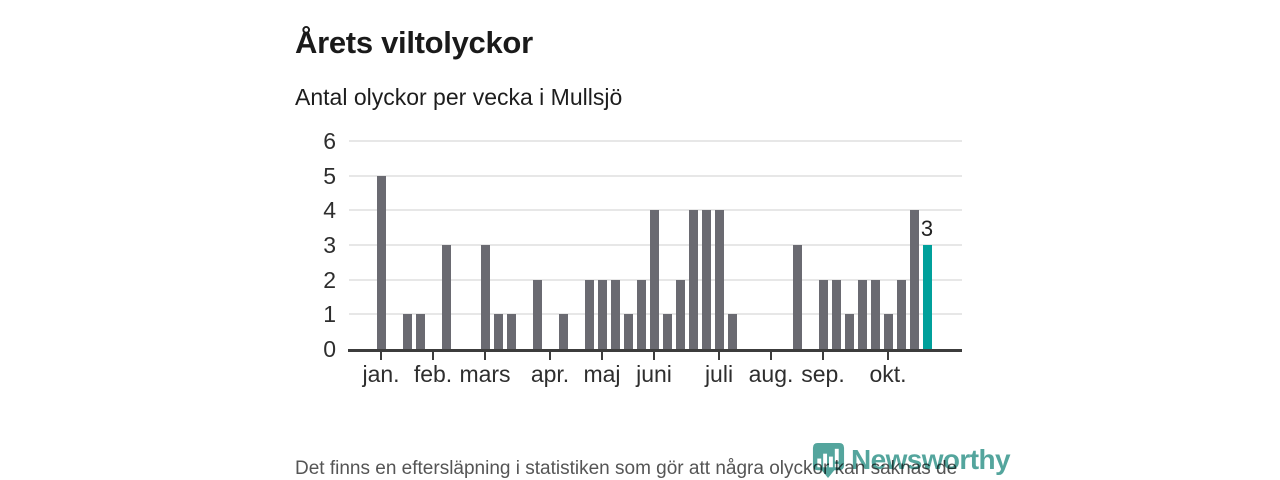 Image resolution: width=1280 pixels, height=480 pixels. Describe the element at coordinates (329, 279) in the screenshot. I see `y-tick-label: 2` at that location.